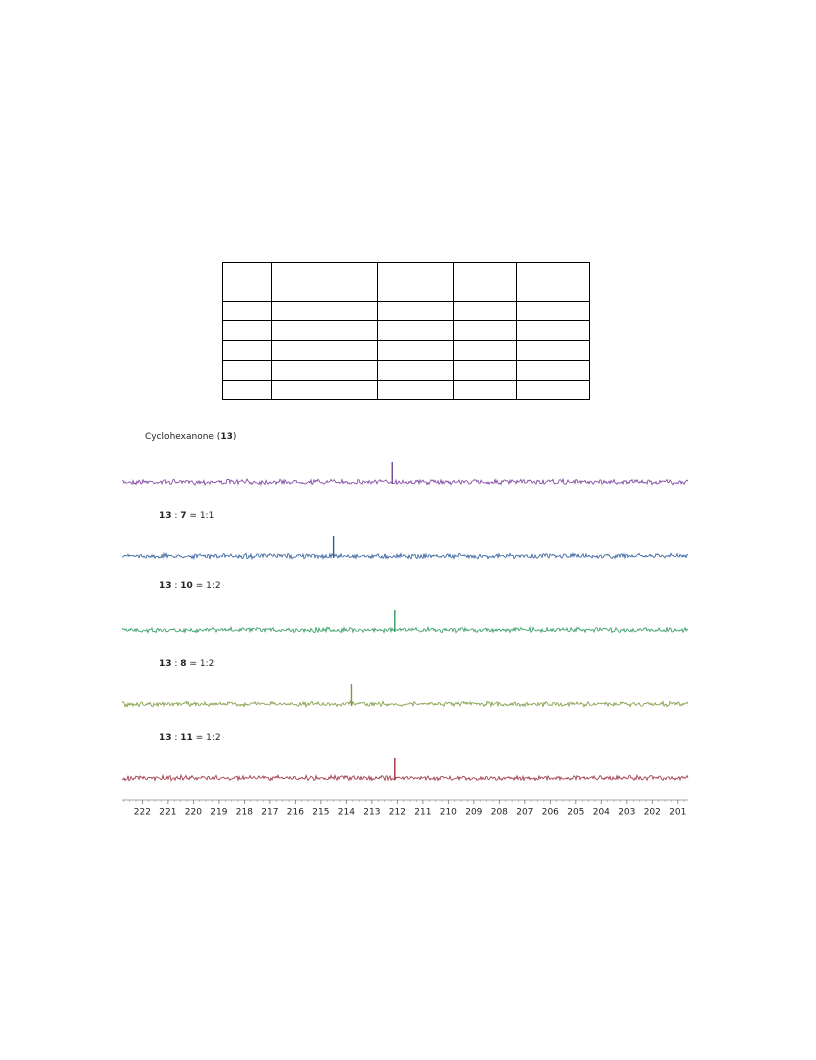  What do you see at coordinates (448, 813) in the screenshot?
I see `x-tick-label: 210` at bounding box center [448, 813].